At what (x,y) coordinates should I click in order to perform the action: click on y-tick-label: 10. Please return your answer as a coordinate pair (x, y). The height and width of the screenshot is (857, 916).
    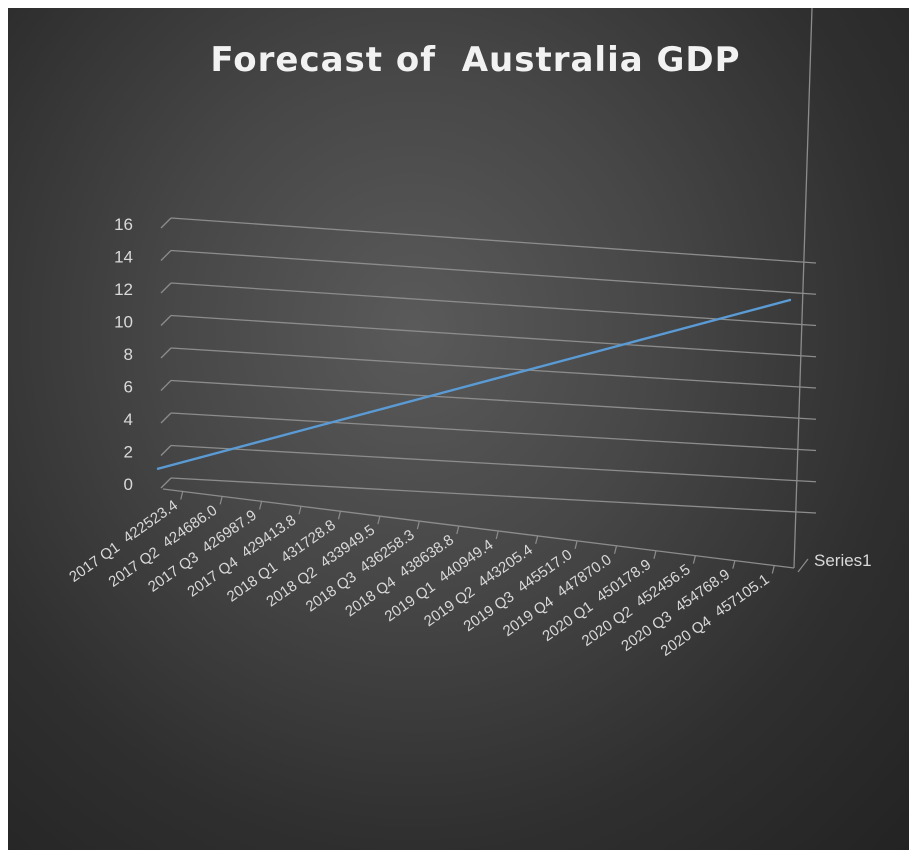
    Looking at the image, I should click on (123, 322).